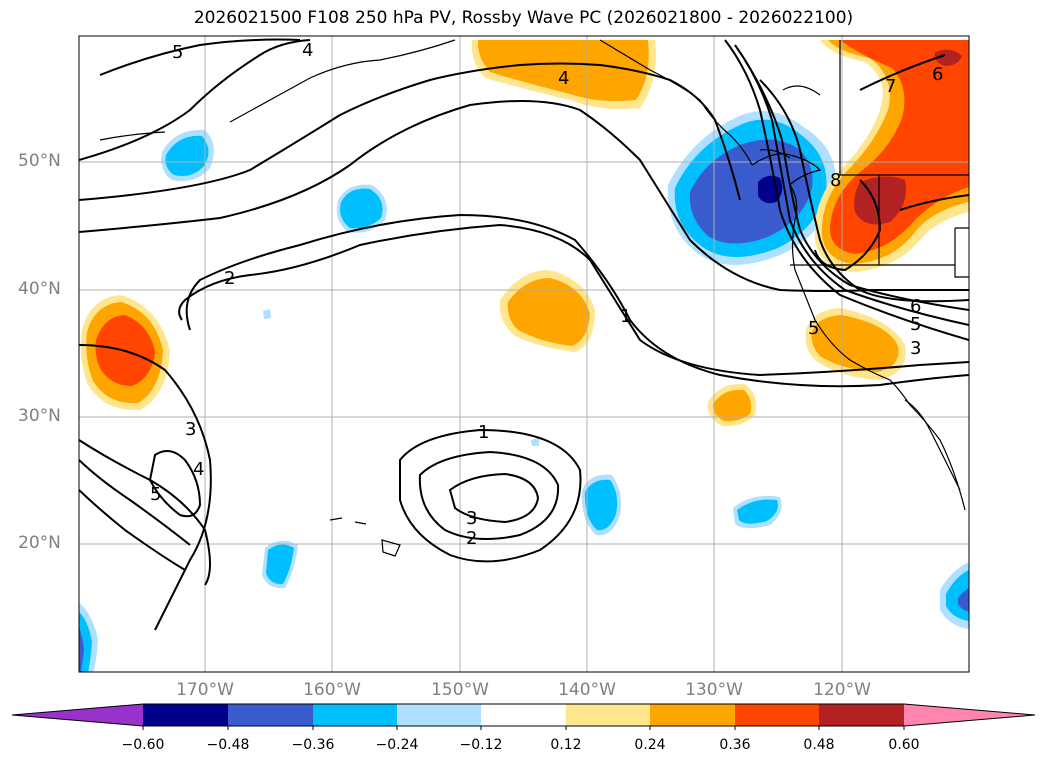 This screenshot has width=1047, height=765. What do you see at coordinates (481, 745) in the screenshot?
I see `colorbar-tick-label: −0.12` at bounding box center [481, 745].